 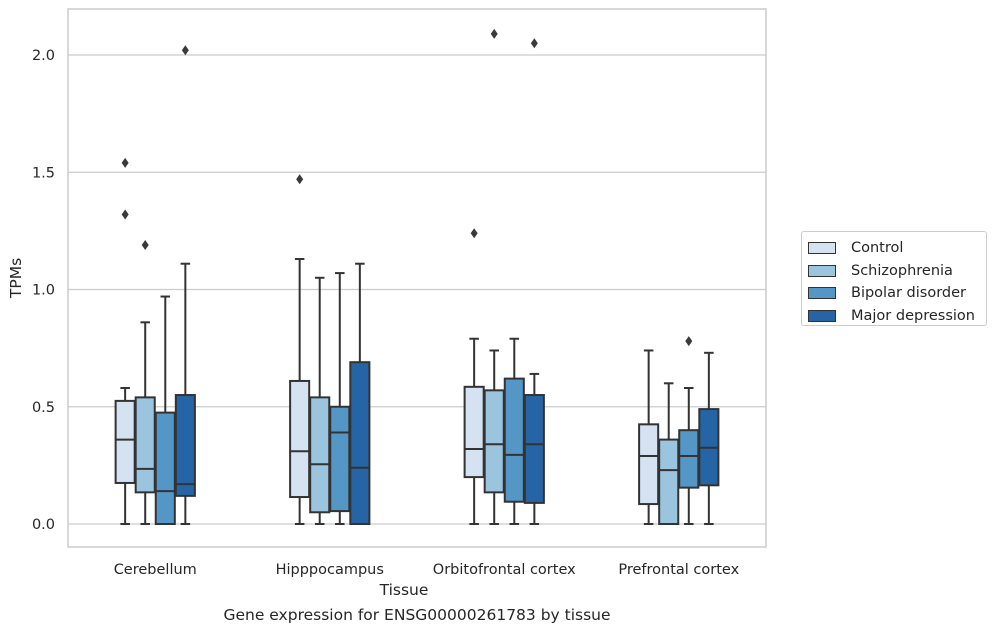 What do you see at coordinates (678, 570) in the screenshot?
I see `x-tick-label: Prefrontal cortex` at bounding box center [678, 570].